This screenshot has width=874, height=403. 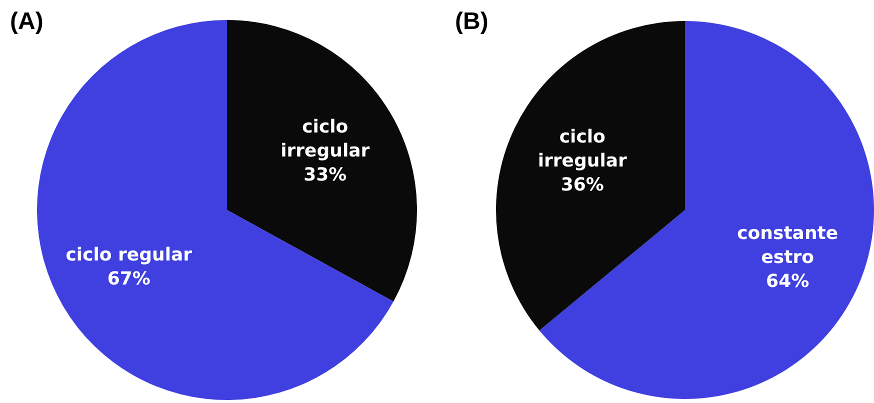 I want to click on data-label: 64%, so click(x=788, y=281).